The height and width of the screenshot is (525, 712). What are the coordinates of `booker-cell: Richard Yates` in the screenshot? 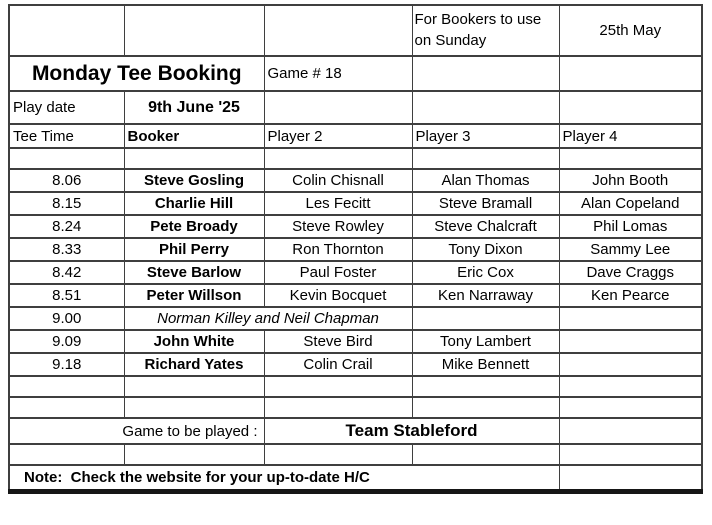 It's located at (194, 364).